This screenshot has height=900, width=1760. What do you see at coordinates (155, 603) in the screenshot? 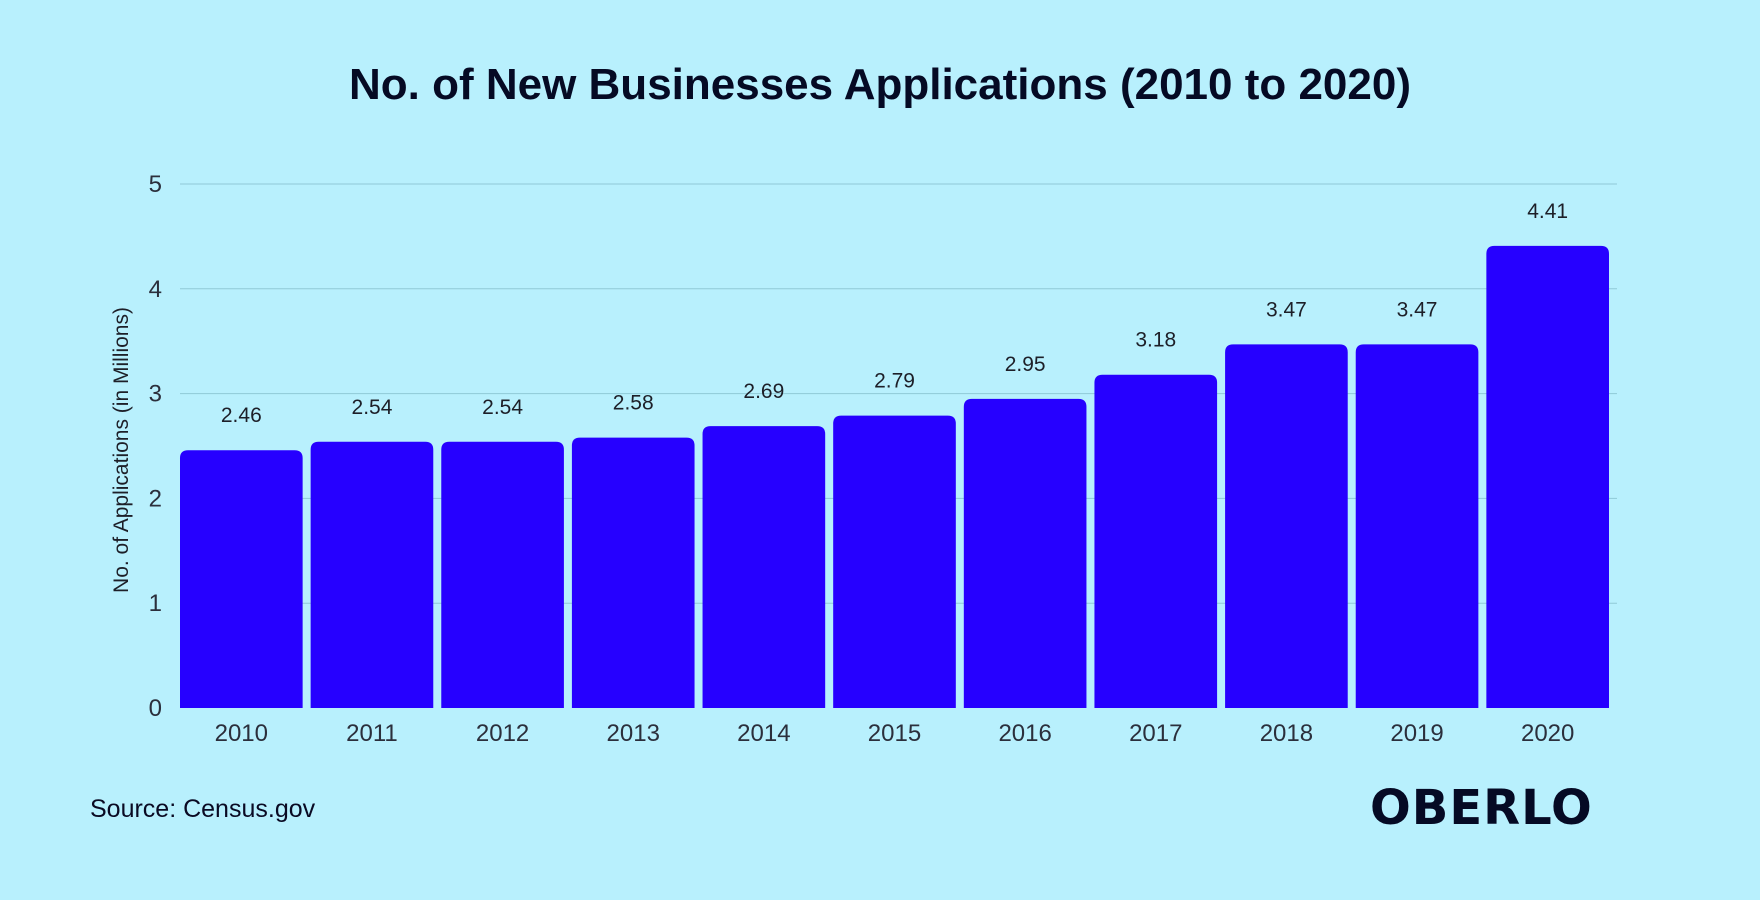
I see `y-tick-label: 1` at bounding box center [155, 603].